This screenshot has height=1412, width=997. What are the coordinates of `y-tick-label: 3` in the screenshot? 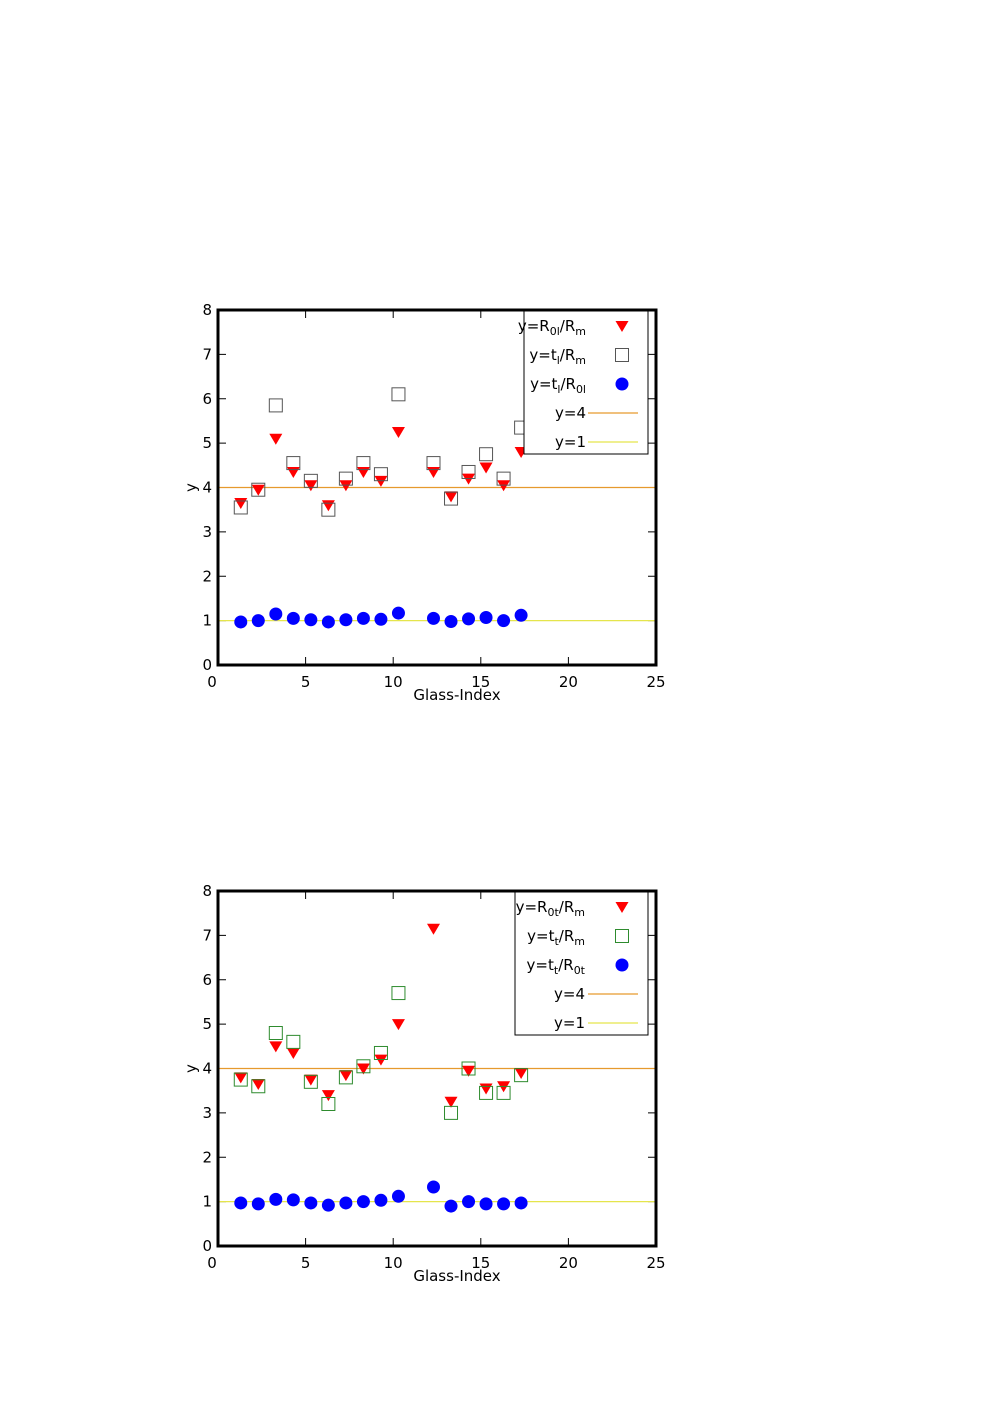 It's located at (207, 532).